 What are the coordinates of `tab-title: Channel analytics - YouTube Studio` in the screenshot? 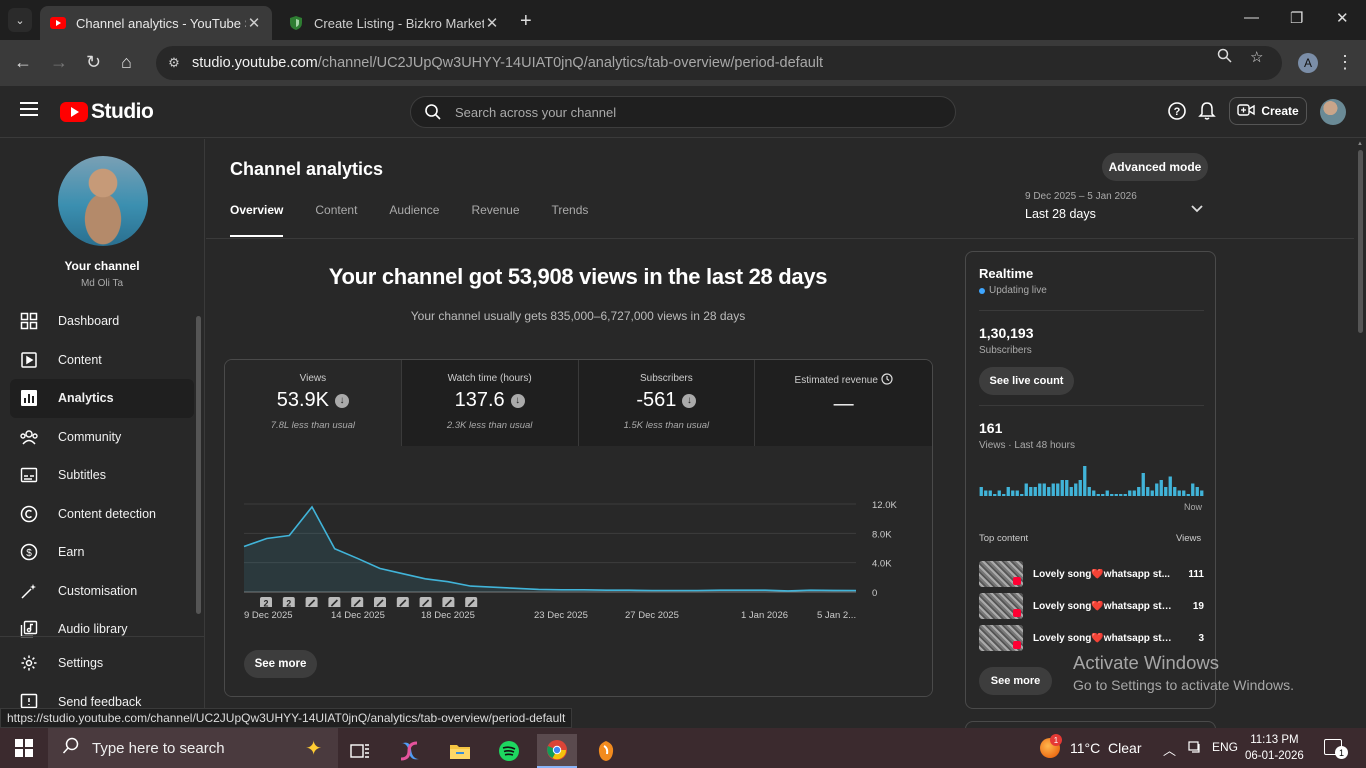 It's located at (161, 23).